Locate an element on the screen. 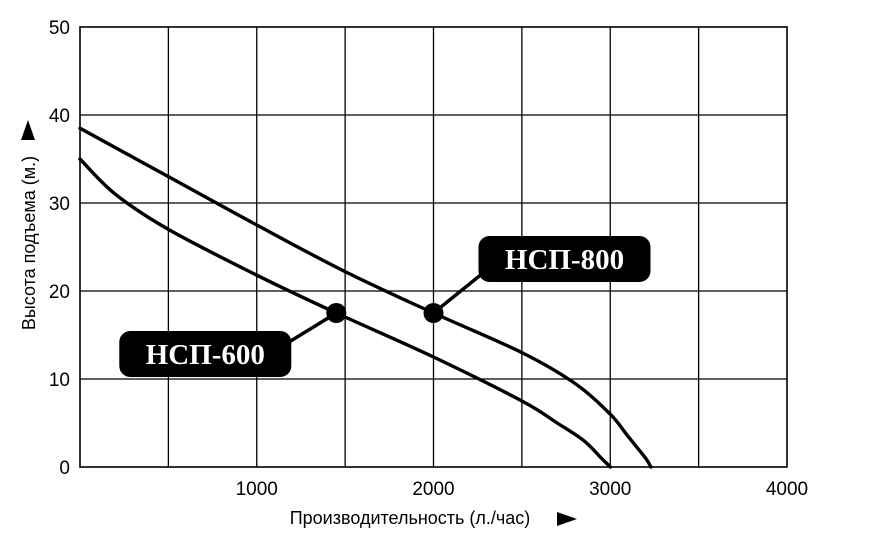  y-tick-label: 30 is located at coordinates (59, 204).